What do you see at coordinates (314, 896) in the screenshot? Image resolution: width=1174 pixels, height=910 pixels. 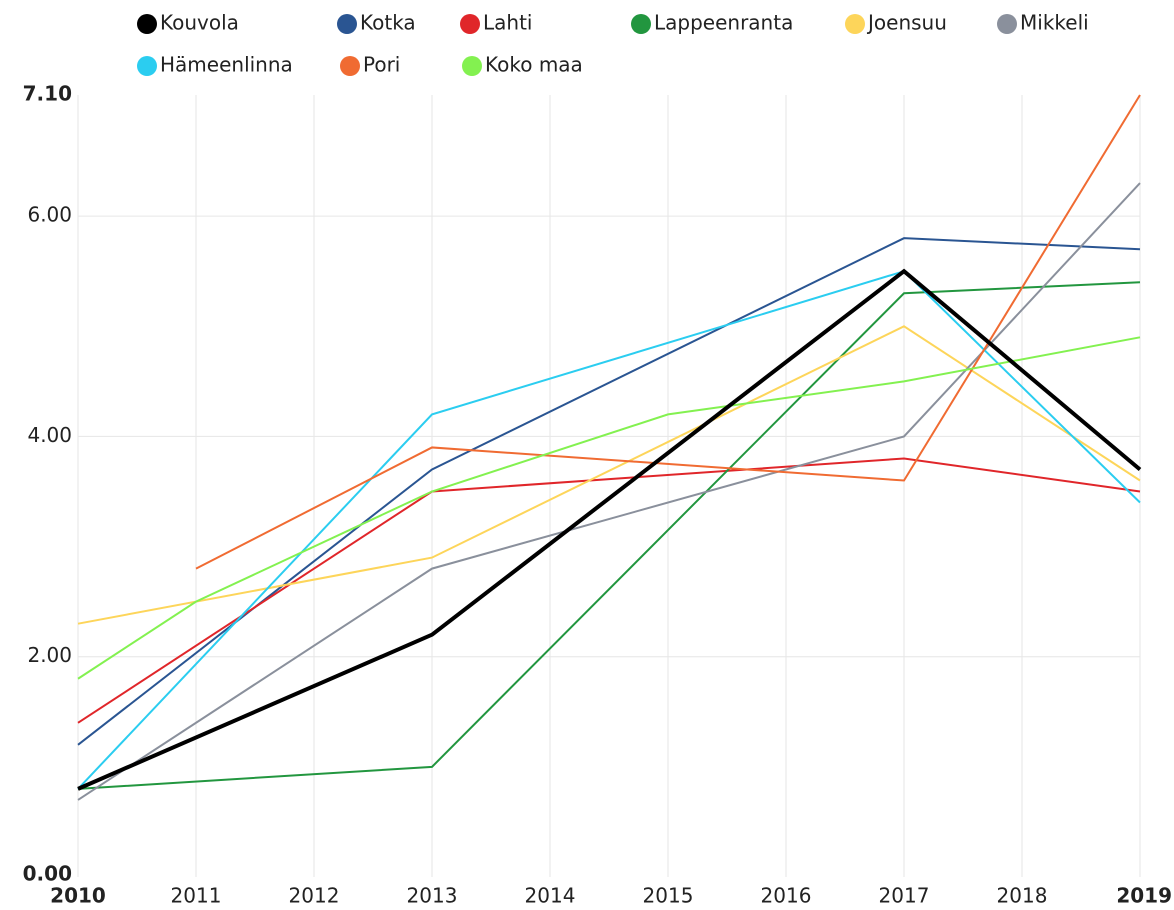 I see `x-tick-label: 2012` at bounding box center [314, 896].